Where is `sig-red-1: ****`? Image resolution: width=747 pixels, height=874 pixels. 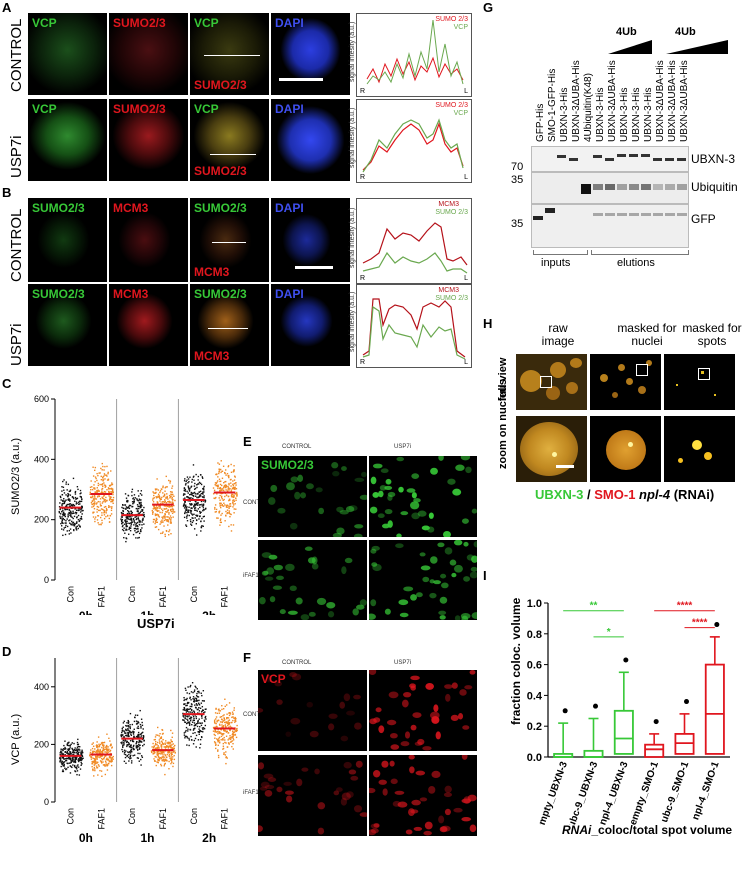
sig-red-1: **** is located at coordinates (685, 606).